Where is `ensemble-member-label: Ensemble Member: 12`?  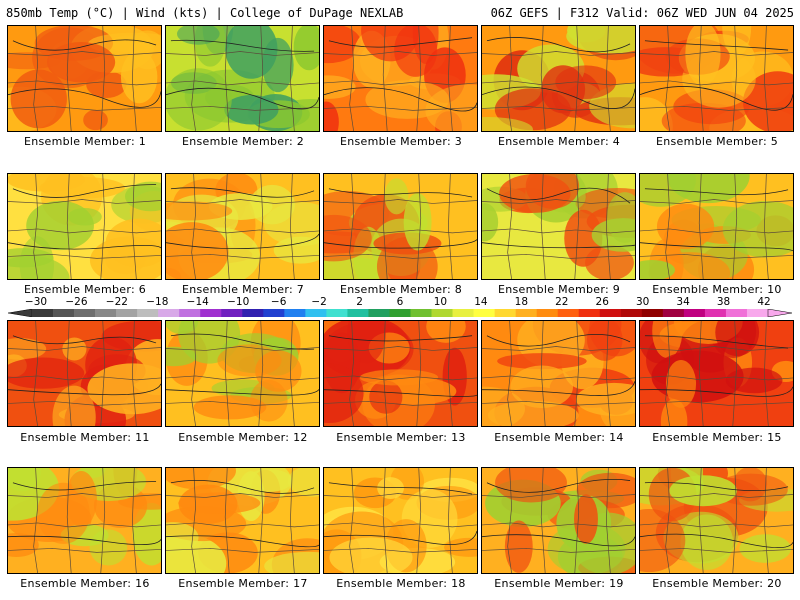 ensemble-member-label: Ensemble Member: 12 is located at coordinates (243, 437).